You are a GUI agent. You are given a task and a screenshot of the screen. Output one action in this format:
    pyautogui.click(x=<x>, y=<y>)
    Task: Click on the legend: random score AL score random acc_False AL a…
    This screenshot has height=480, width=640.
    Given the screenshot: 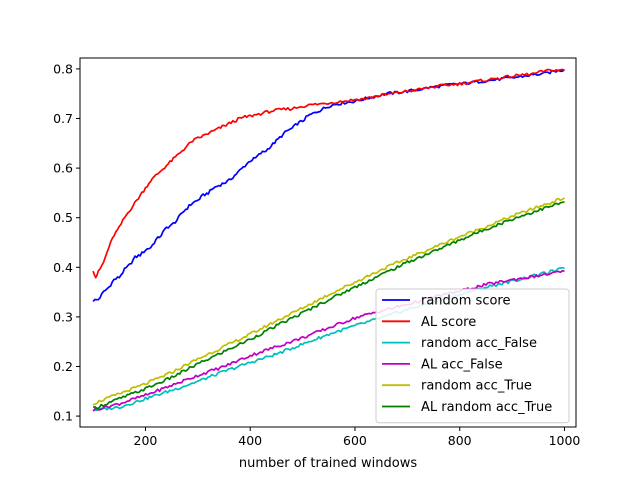 What is the action you would take?
    pyautogui.click(x=472, y=356)
    